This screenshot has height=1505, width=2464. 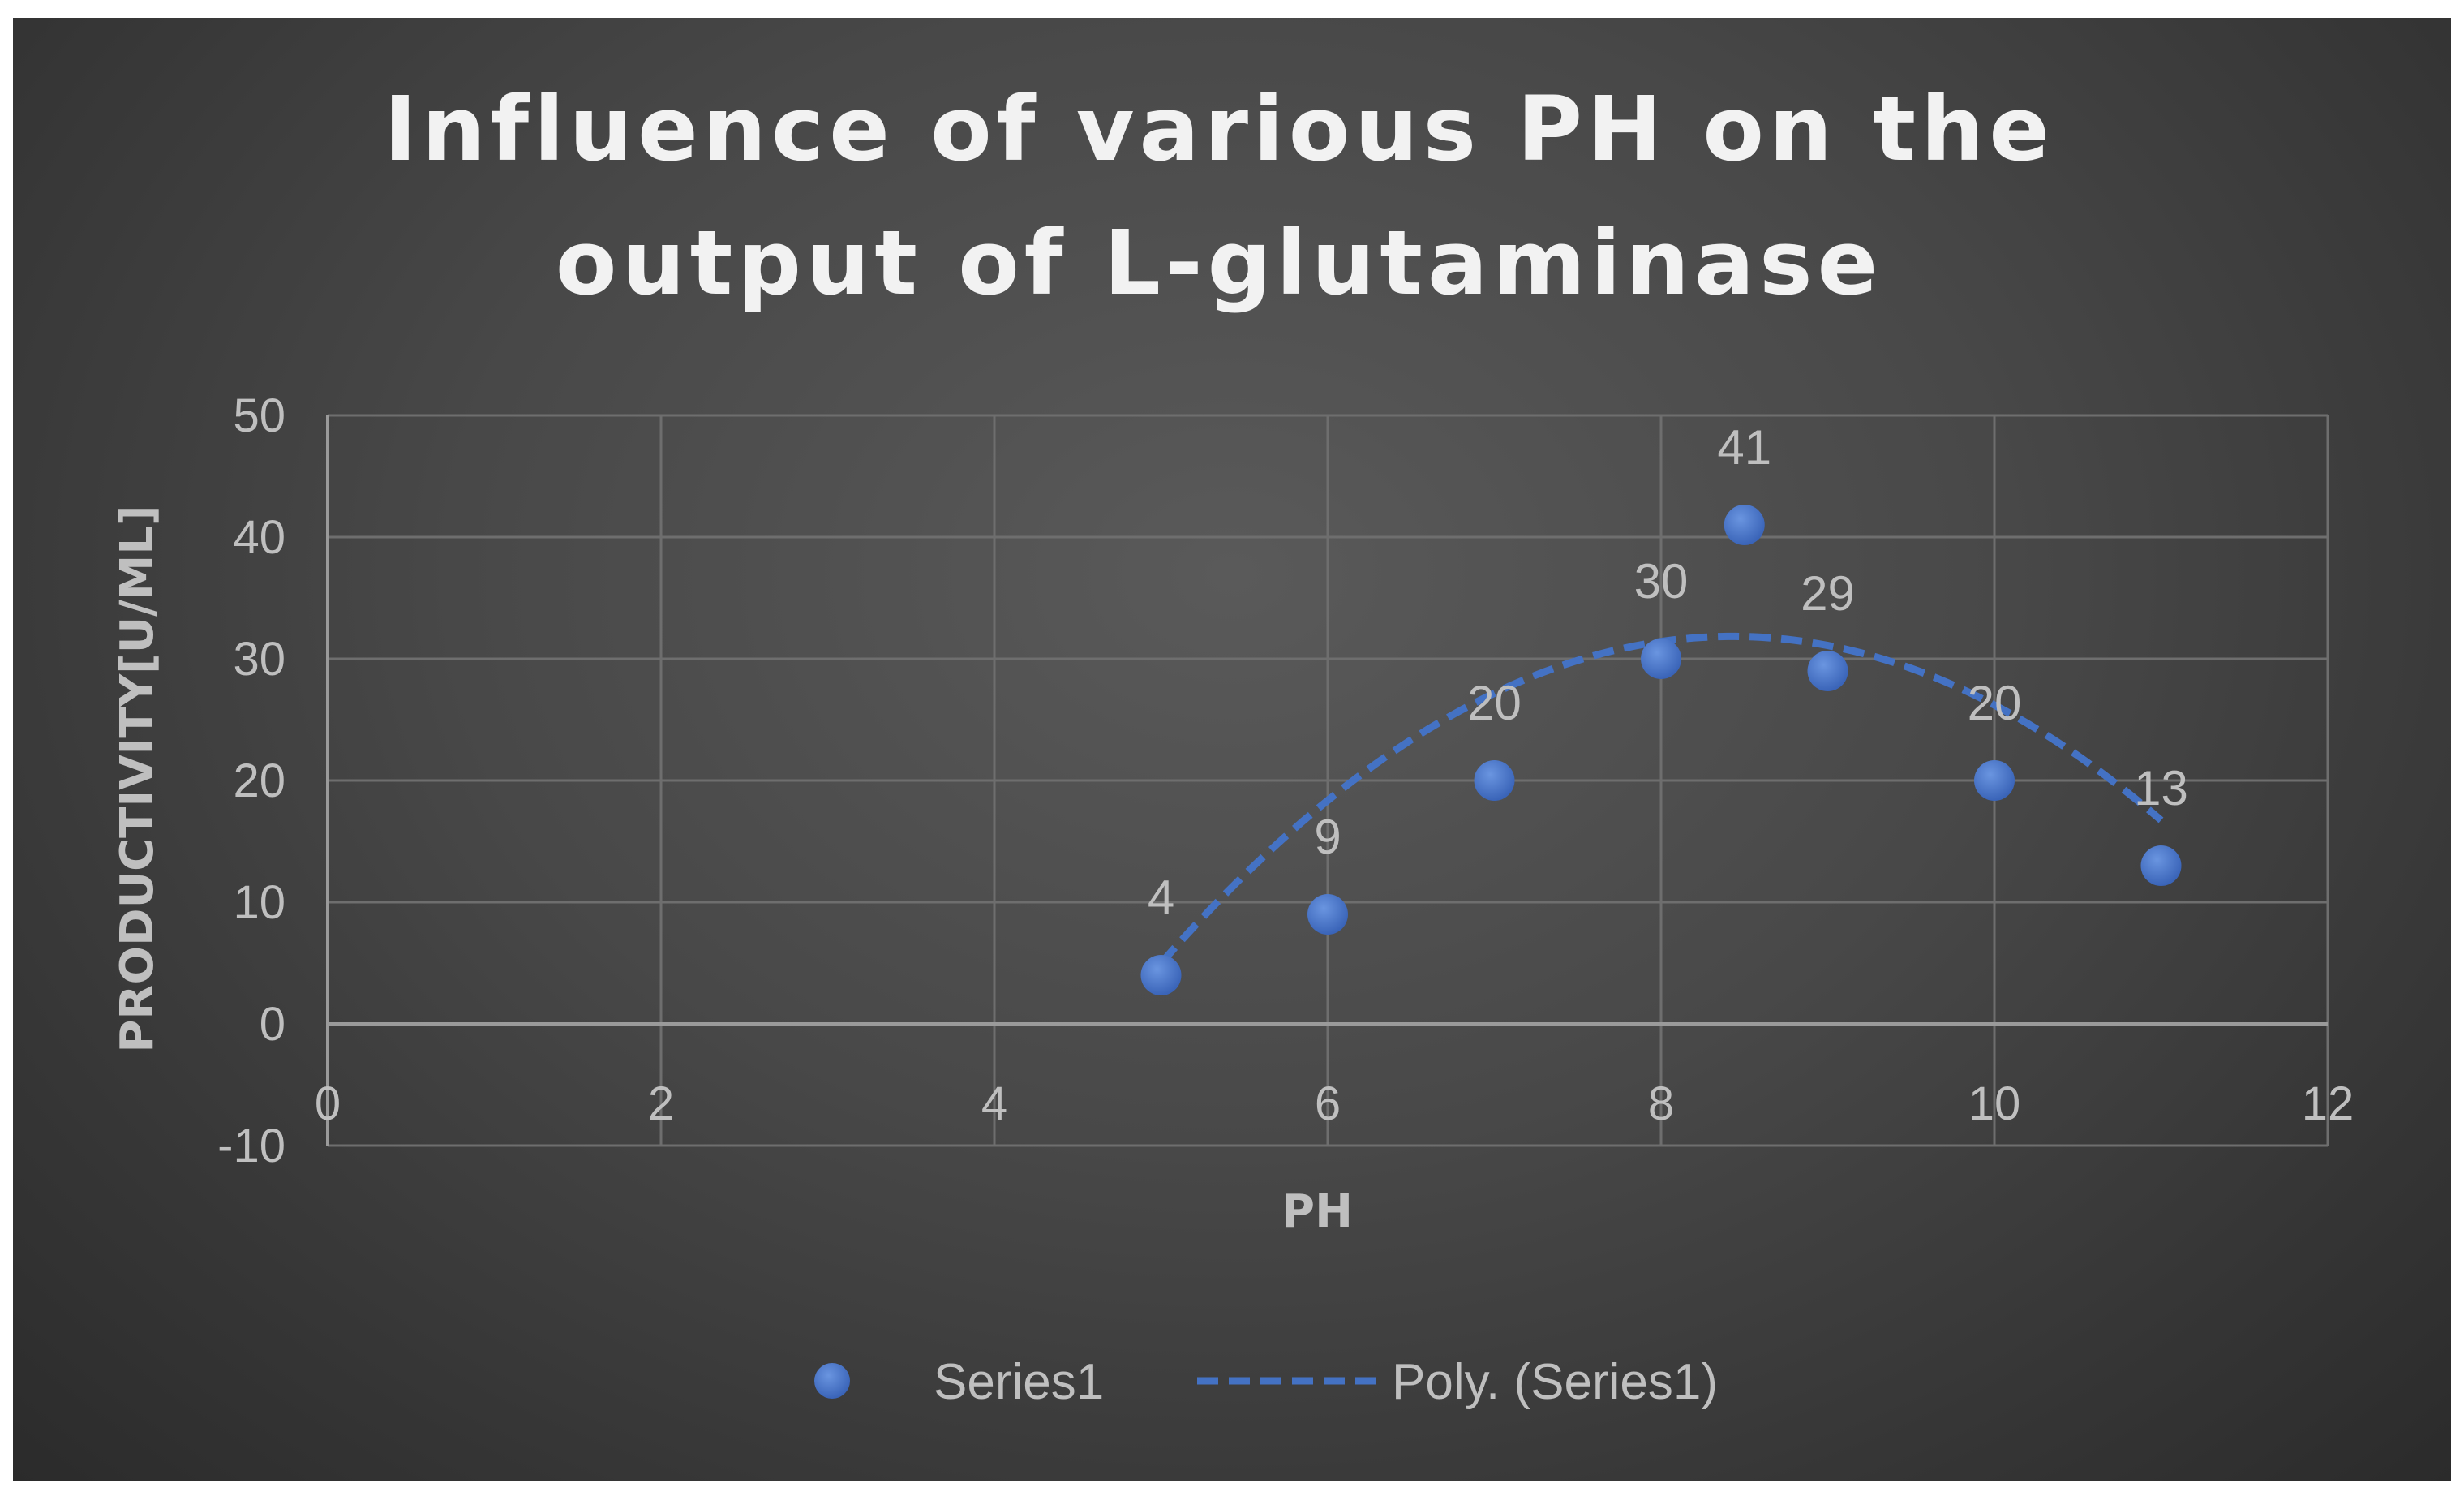 What do you see at coordinates (1019, 1382) in the screenshot?
I see `legend-label-series1: Series1` at bounding box center [1019, 1382].